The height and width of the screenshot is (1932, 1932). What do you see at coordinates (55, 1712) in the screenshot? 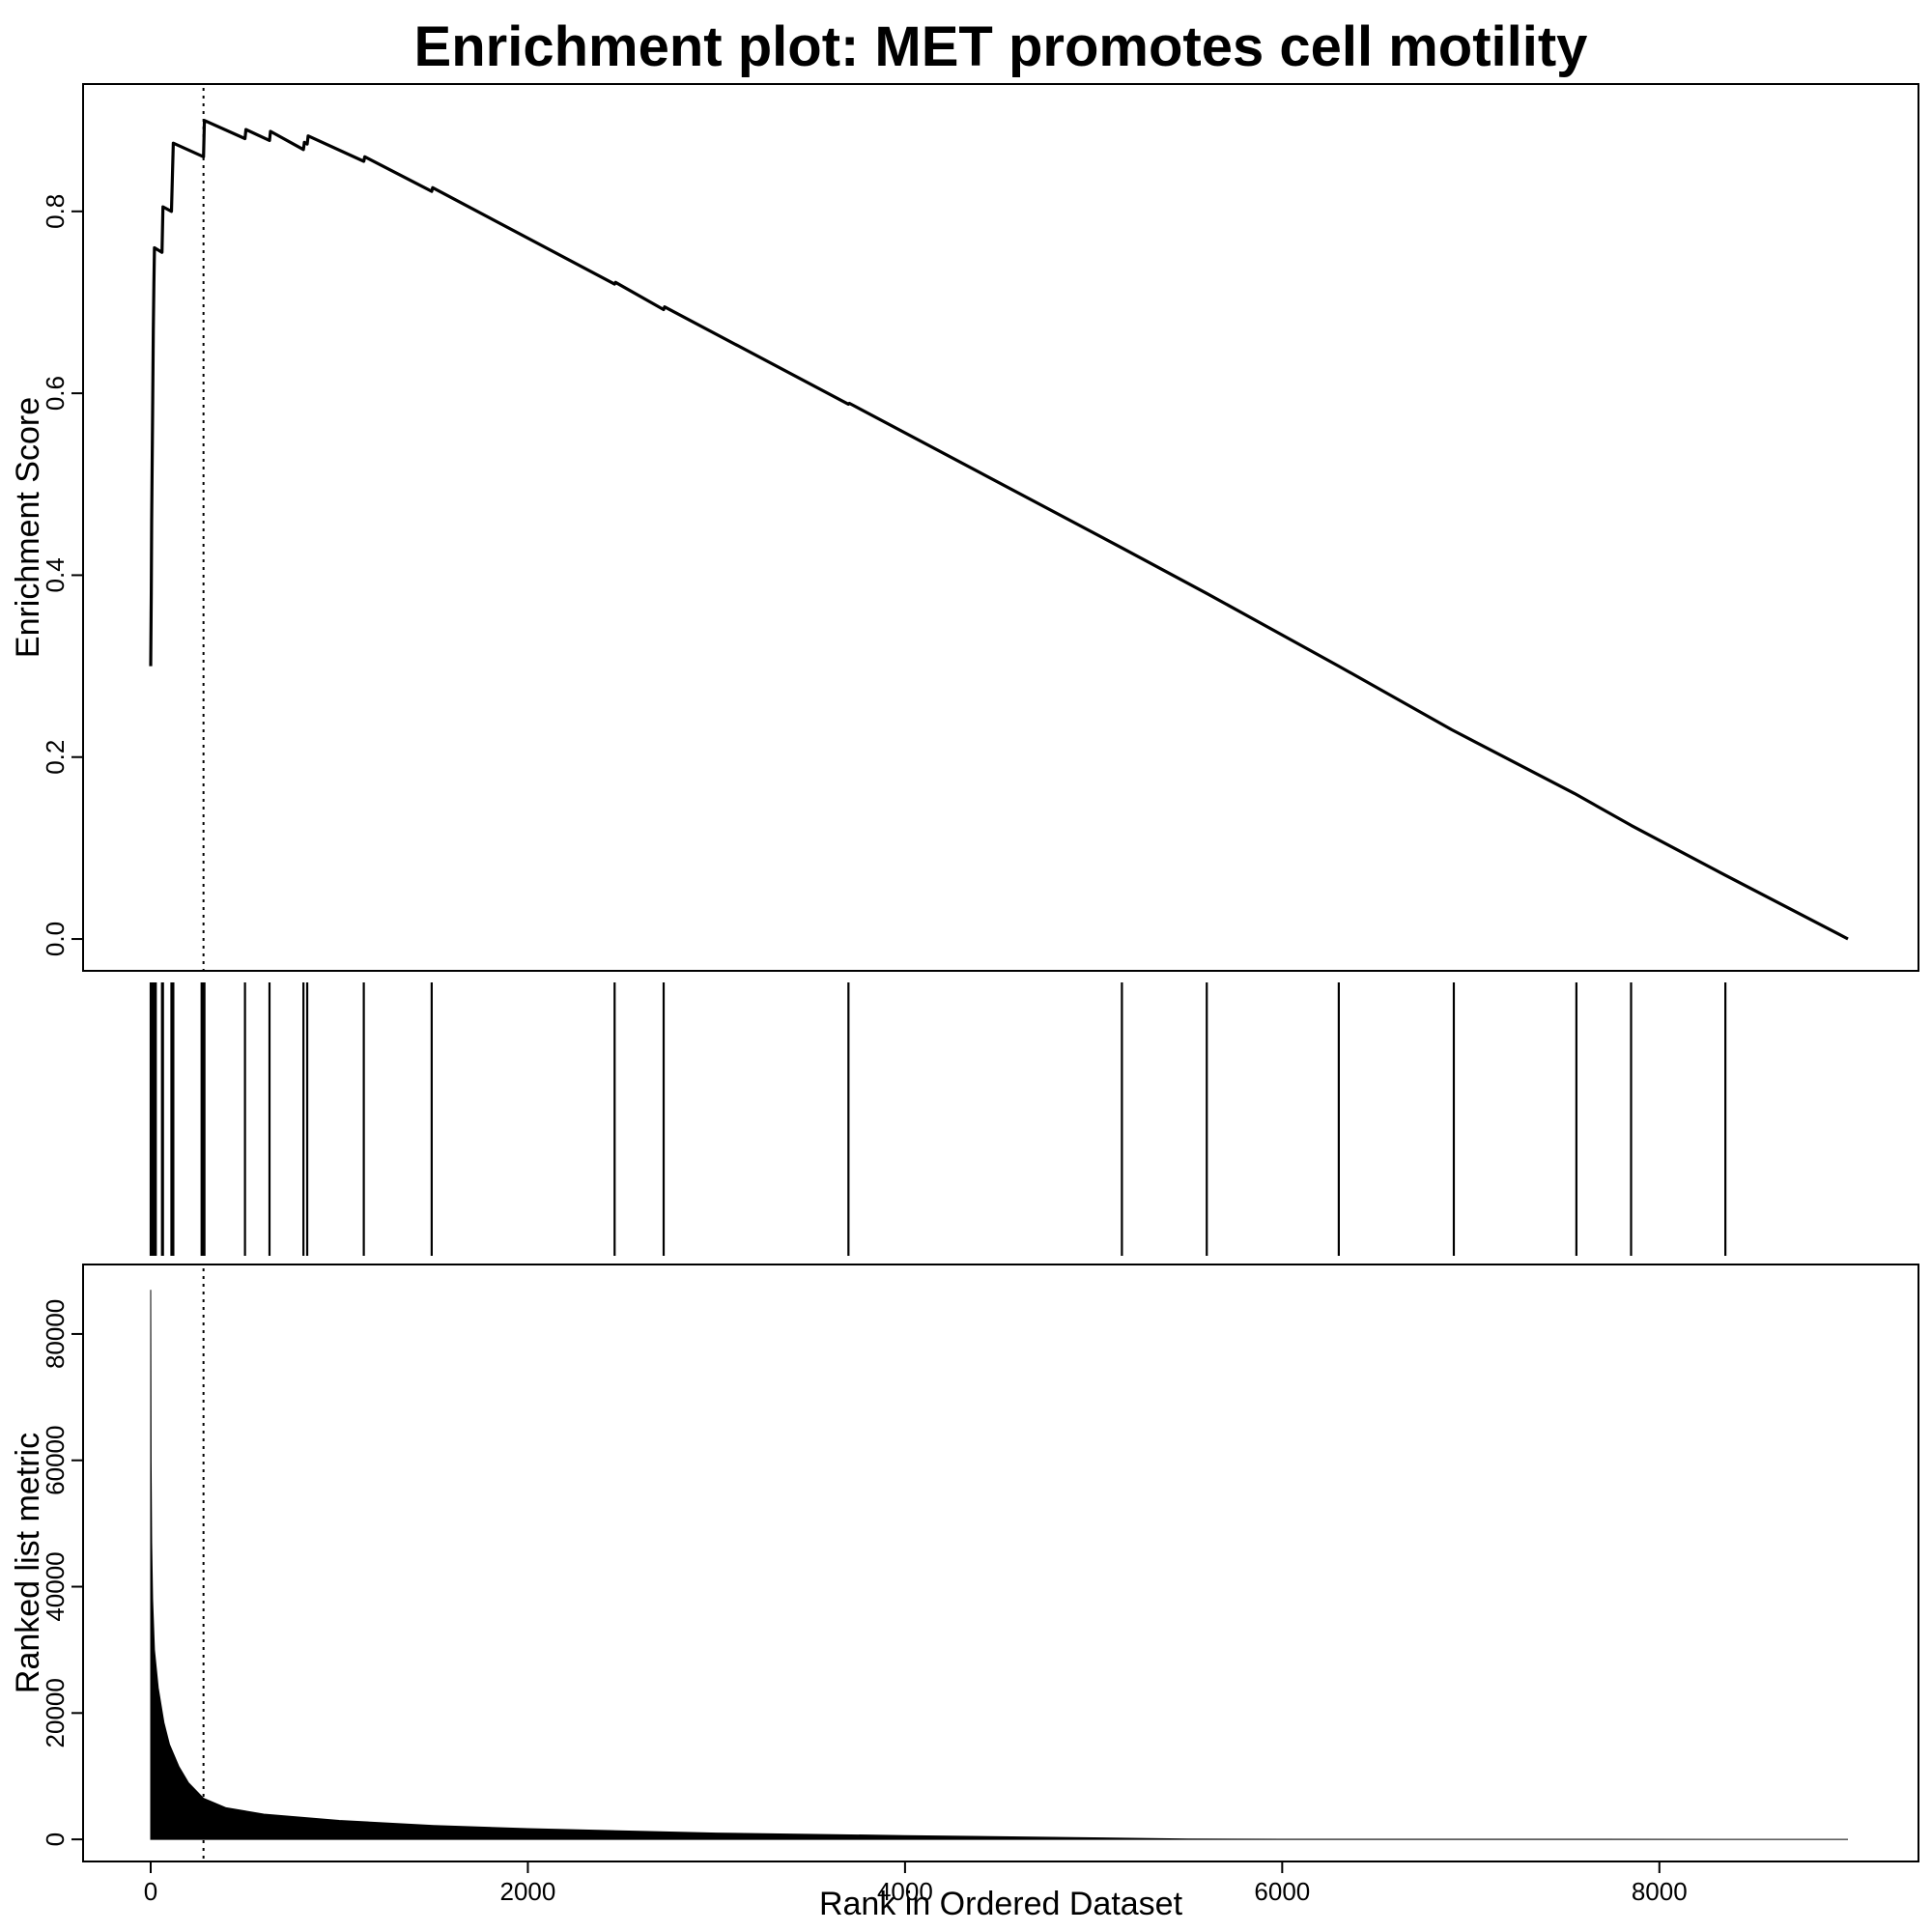
I see `ranked-metric-y-tick-label: 20000` at bounding box center [55, 1712].